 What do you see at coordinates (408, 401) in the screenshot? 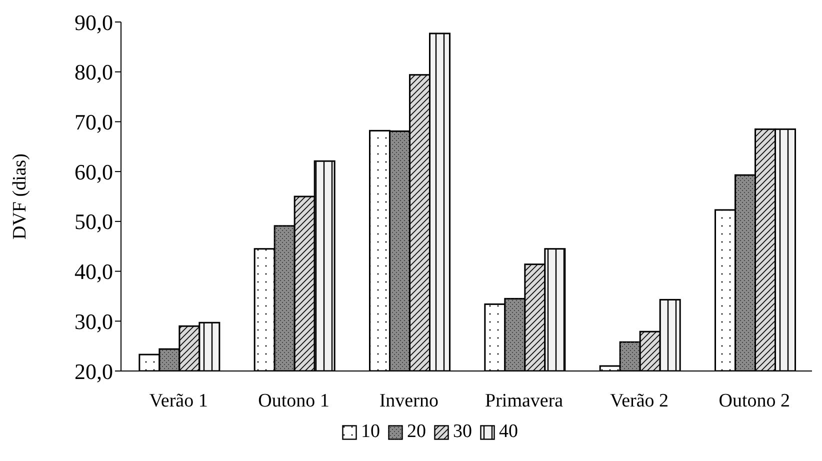
I see `x-tick-label: Inverno` at bounding box center [408, 401].